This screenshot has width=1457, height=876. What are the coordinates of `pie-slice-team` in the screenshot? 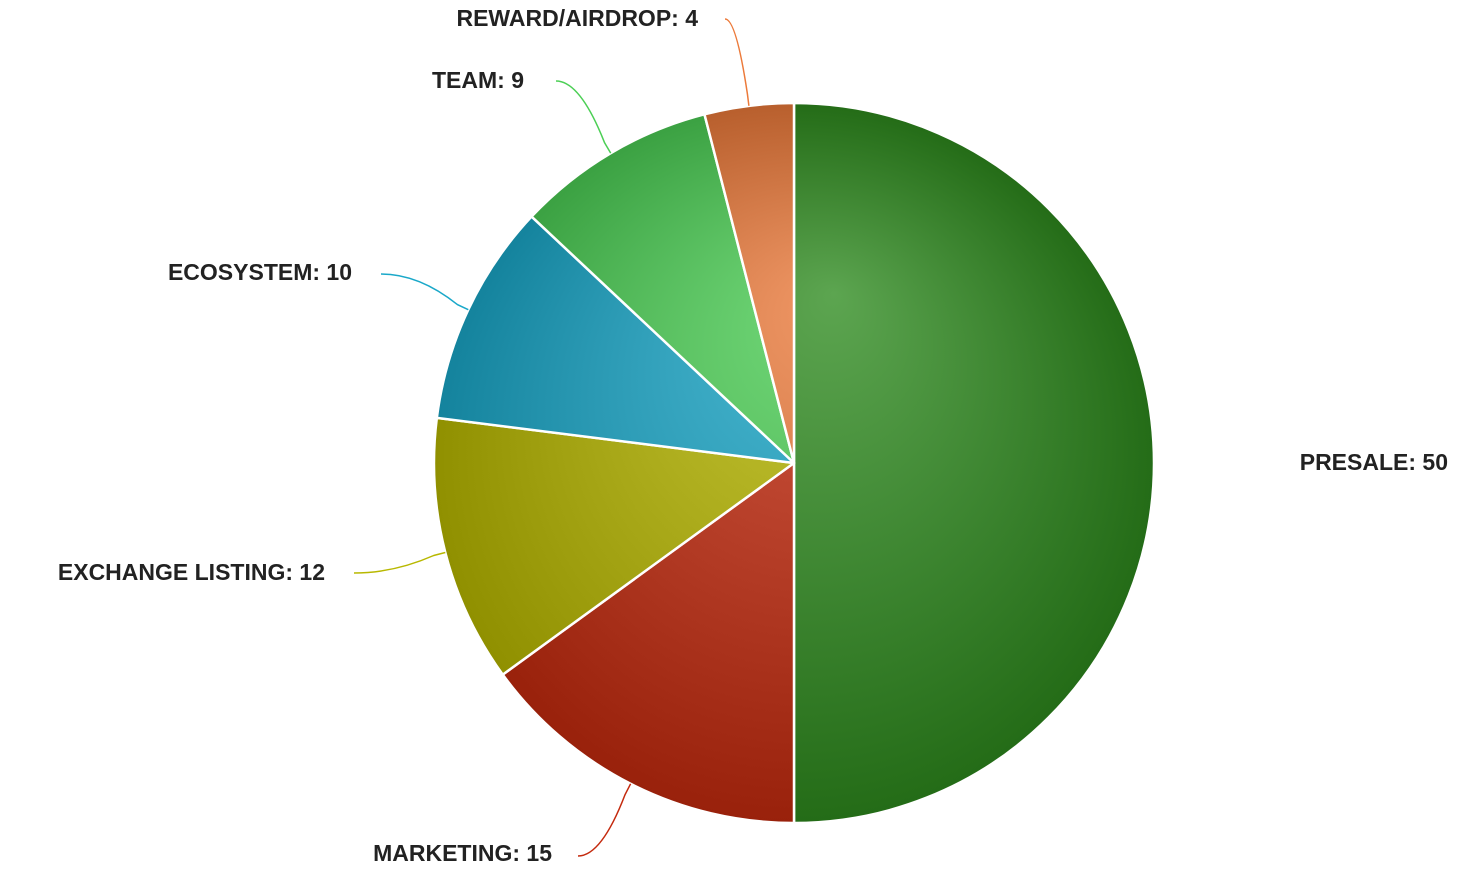 It's located at (663, 289).